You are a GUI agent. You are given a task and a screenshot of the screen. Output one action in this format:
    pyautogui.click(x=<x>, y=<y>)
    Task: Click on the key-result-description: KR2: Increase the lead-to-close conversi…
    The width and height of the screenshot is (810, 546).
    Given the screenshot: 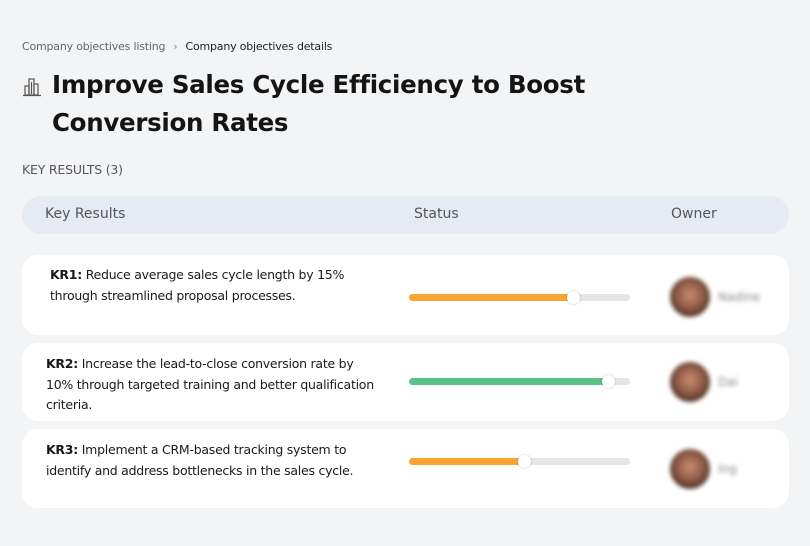 What is the action you would take?
    pyautogui.click(x=211, y=385)
    